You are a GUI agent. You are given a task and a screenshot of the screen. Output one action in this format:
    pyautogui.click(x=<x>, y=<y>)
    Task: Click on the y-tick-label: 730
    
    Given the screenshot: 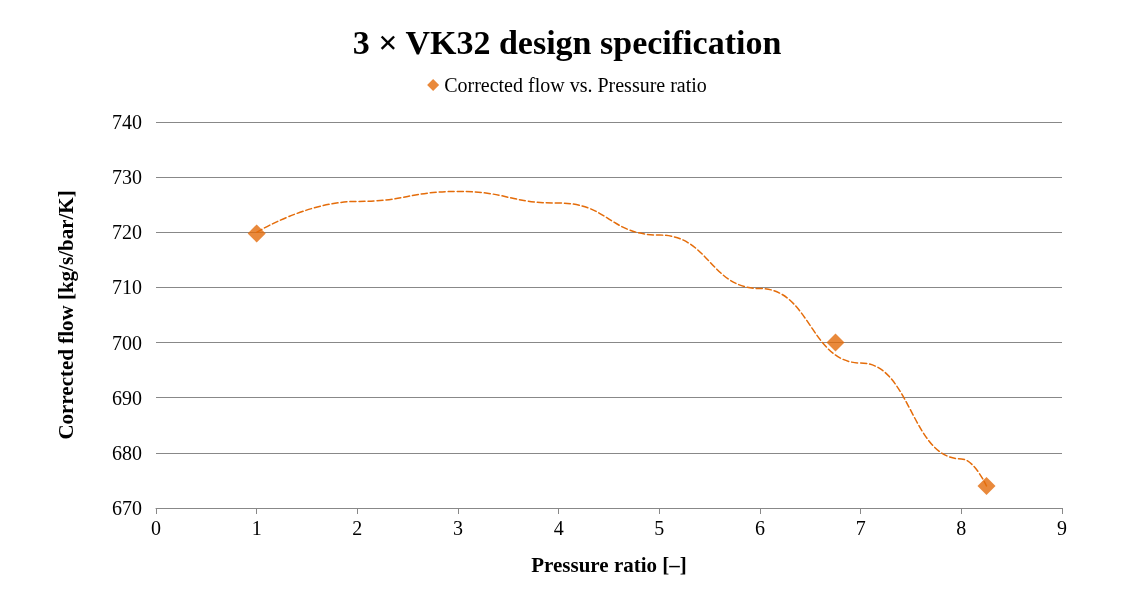 What is the action you would take?
    pyautogui.click(x=127, y=177)
    